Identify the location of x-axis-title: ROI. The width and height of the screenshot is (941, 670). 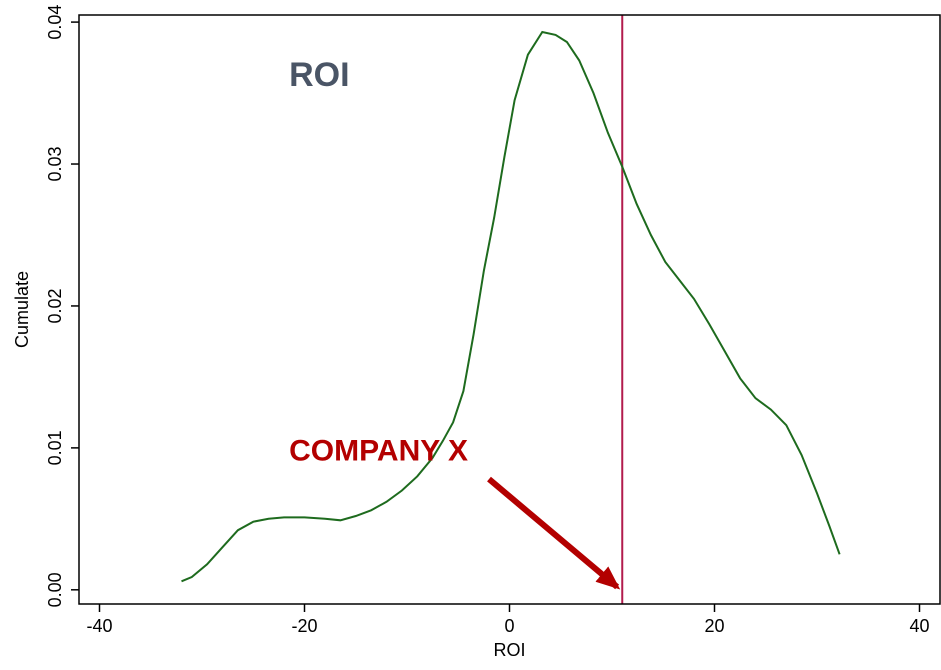
(509, 650).